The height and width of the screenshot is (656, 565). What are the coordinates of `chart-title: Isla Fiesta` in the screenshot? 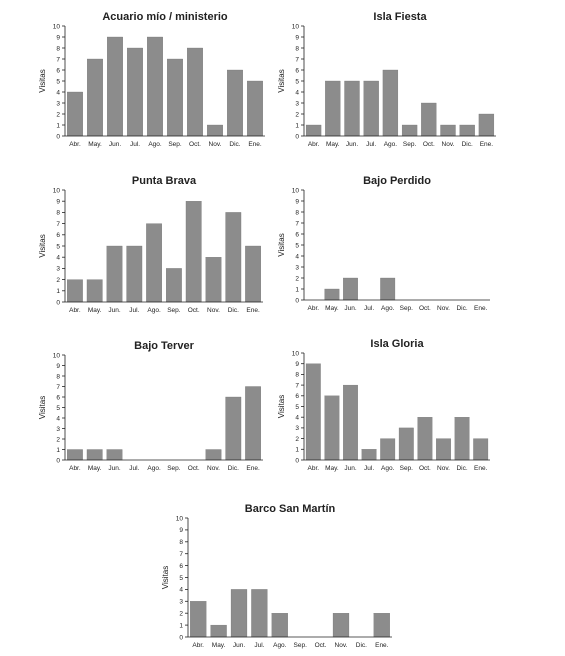 It's located at (400, 17).